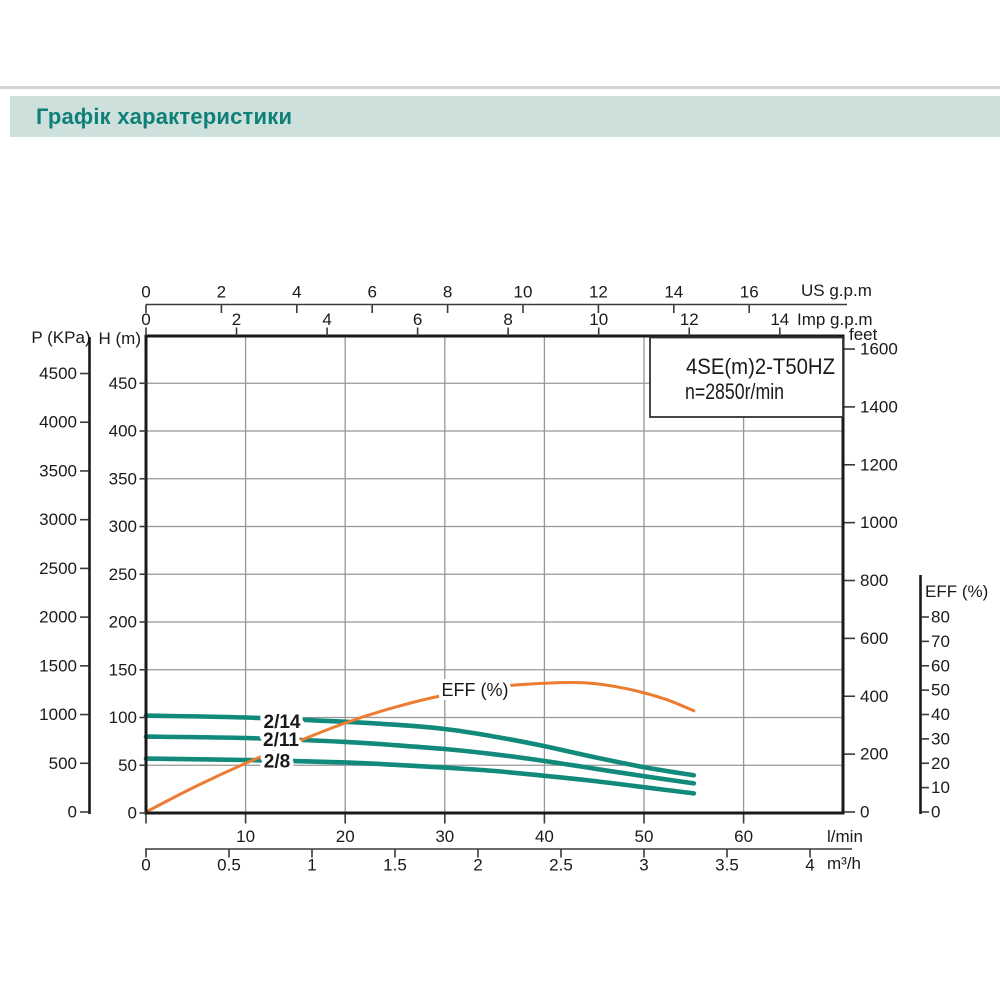  I want to click on feet-axis-tick-label: 200, so click(874, 754).